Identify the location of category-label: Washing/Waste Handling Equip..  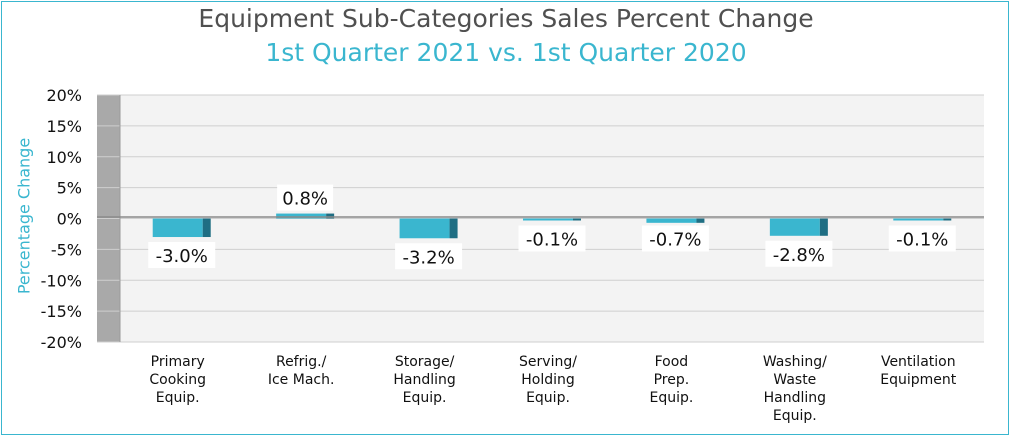
(795, 389).